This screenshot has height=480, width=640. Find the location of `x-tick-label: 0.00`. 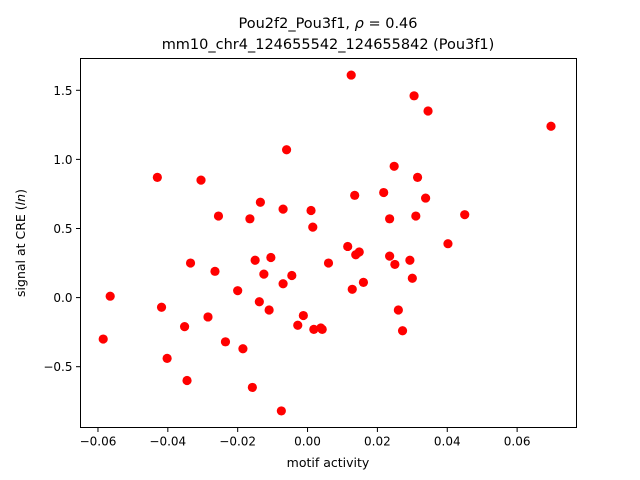

x-tick-label: 0.00 is located at coordinates (307, 442).